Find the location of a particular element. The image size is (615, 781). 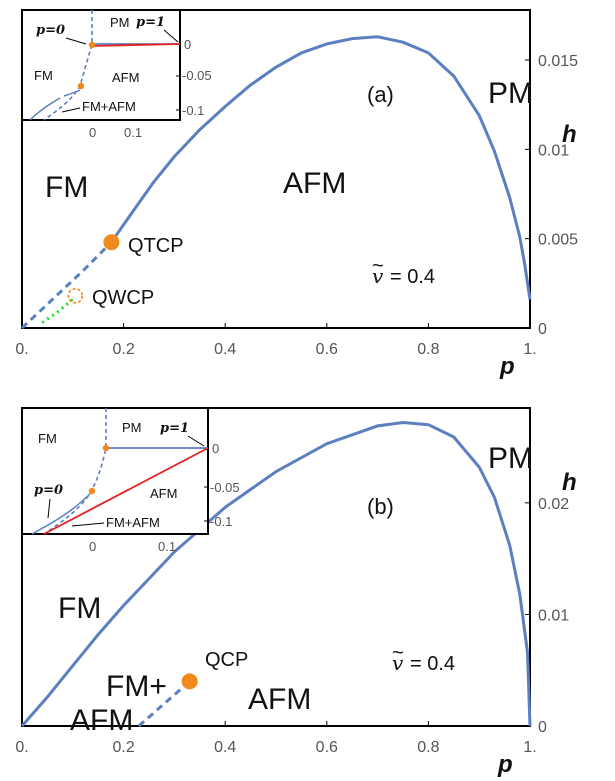

panel-b-inset-xtick-0: 0 is located at coordinates (92, 546).